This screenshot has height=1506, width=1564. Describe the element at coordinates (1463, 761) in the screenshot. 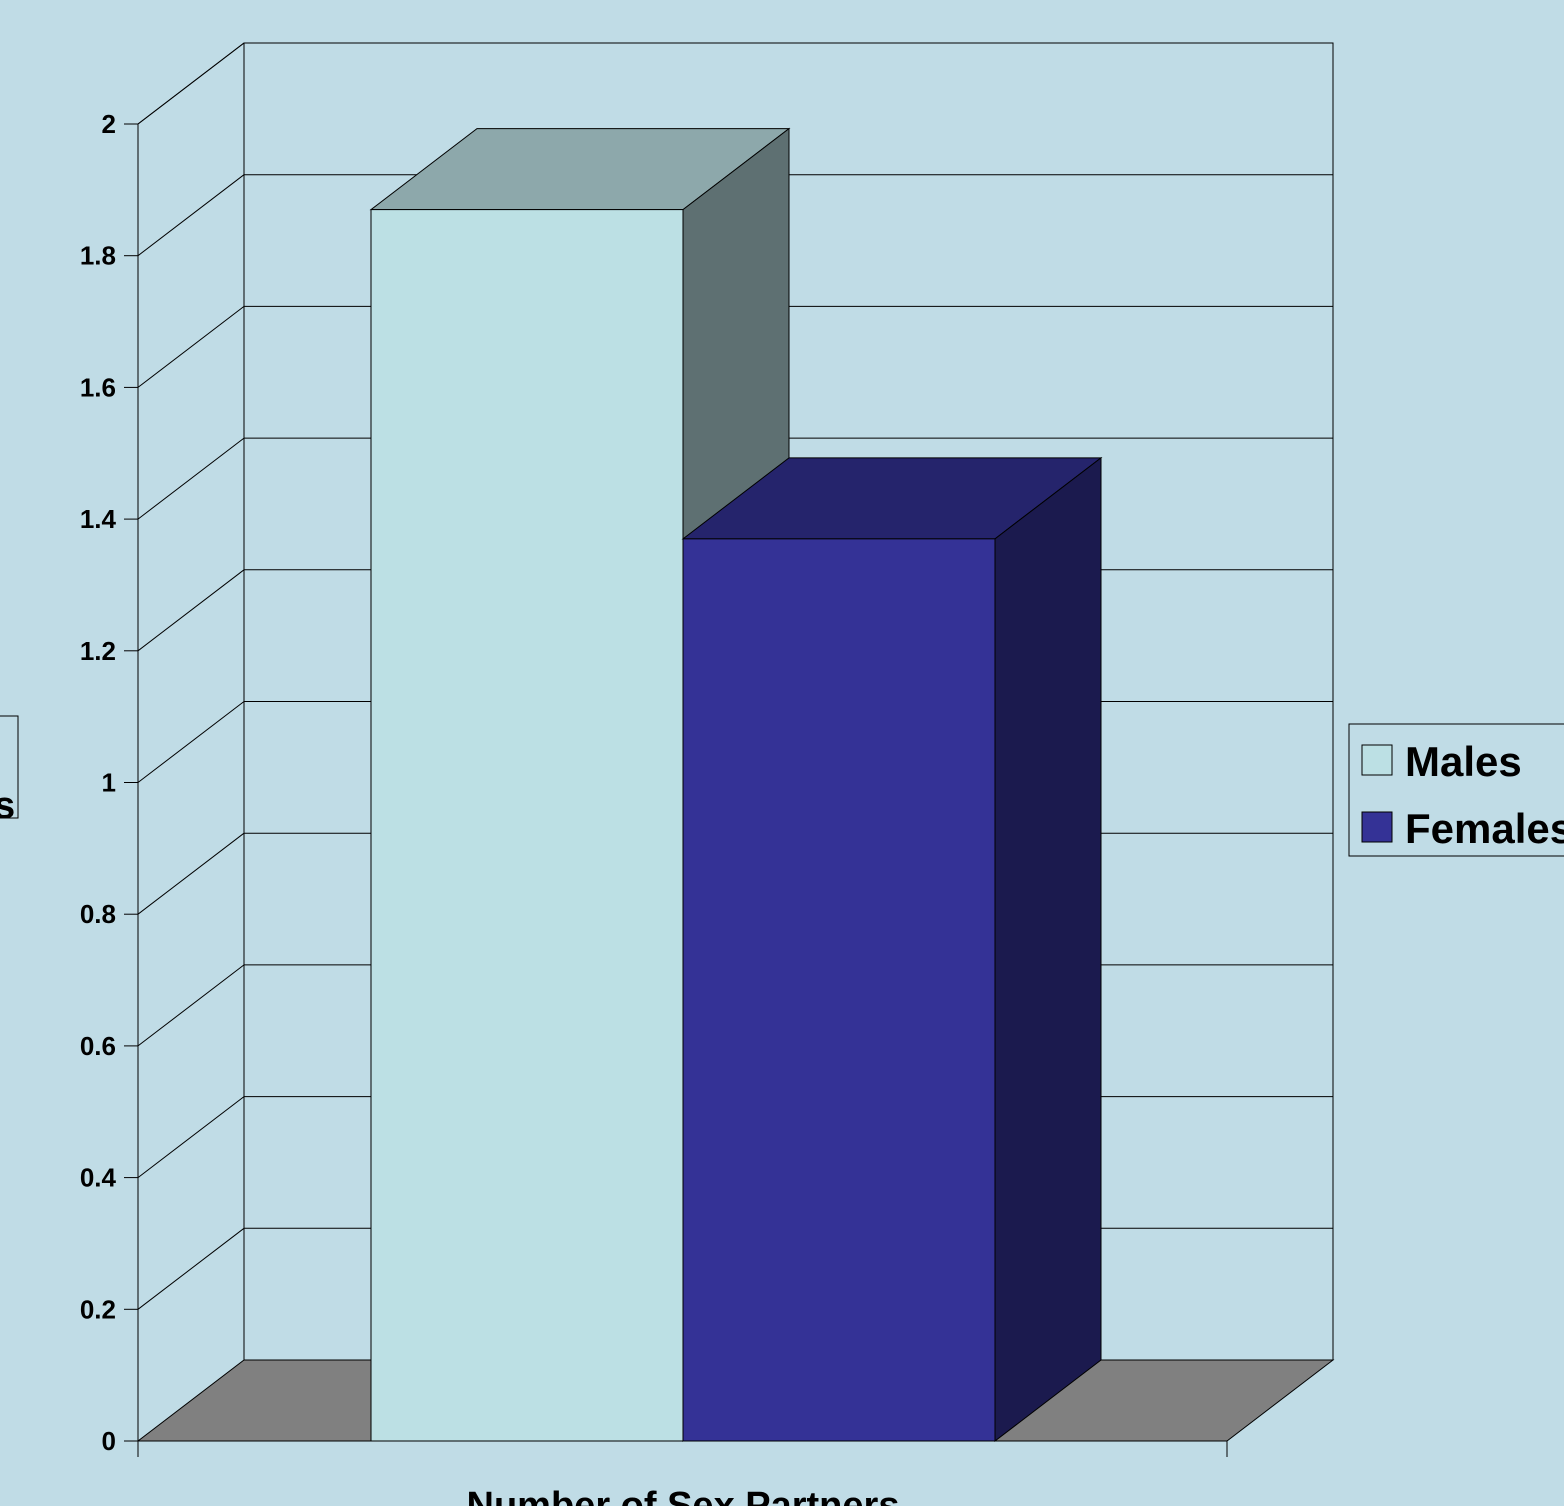

I see `legend-label-males: Males` at that location.